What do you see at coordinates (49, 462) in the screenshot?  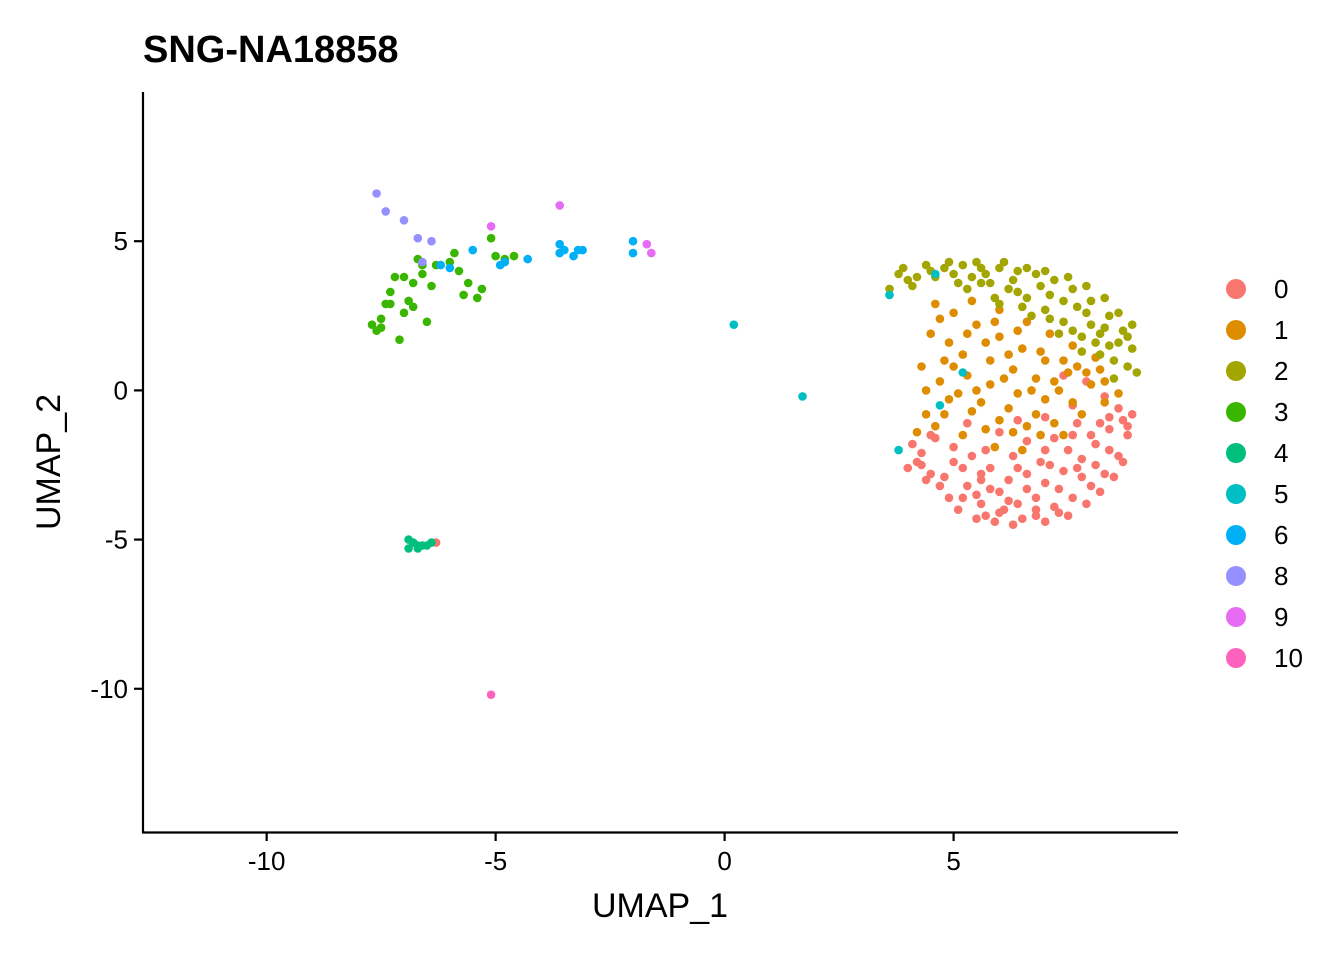 I see `y-axis-title: UMAP_2` at bounding box center [49, 462].